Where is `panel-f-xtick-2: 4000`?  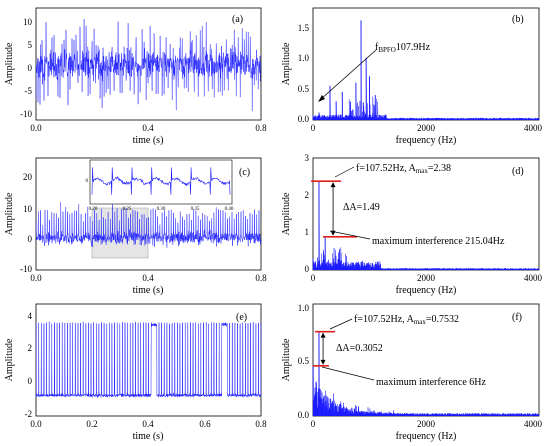
panel-f-xtick-2: 4000 is located at coordinates (533, 424).